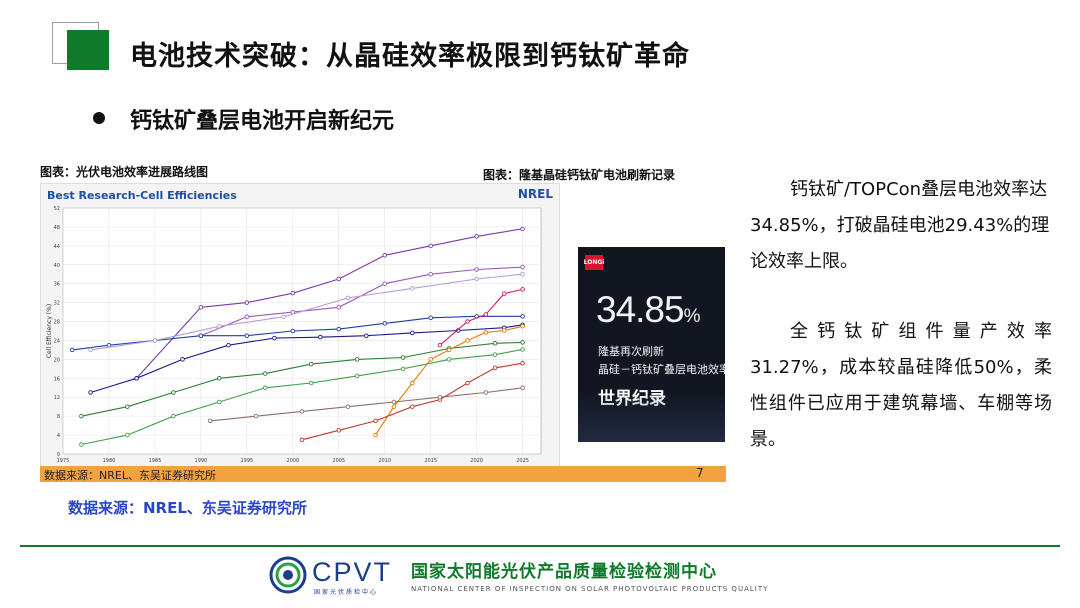 The width and height of the screenshot is (1080, 608). I want to click on slide-title: 电池技术突破：从晶硅效率极限到钙钛矿革命, so click(410, 56).